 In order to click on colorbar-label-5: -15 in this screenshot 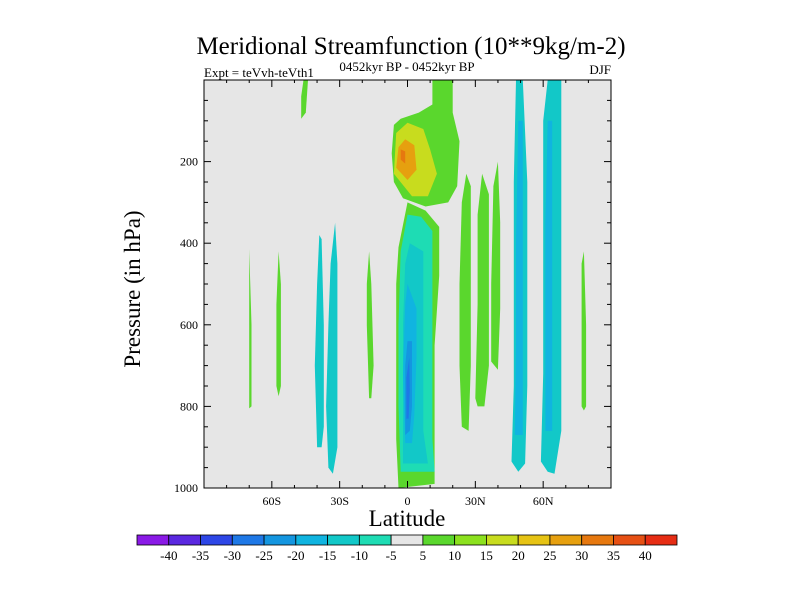, I will do `click(327, 555)`.